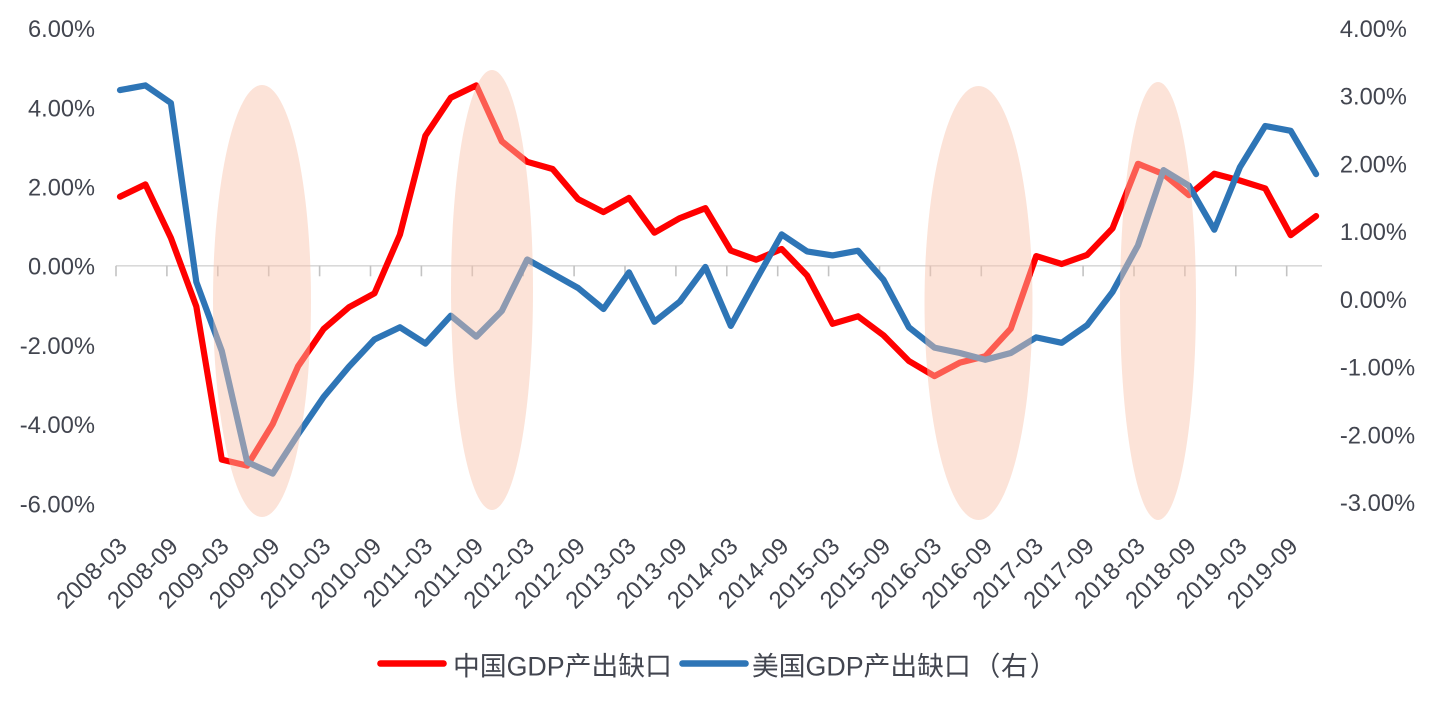  Describe the element at coordinates (61, 29) in the screenshot. I see `svg-text: 6.00%` at that location.